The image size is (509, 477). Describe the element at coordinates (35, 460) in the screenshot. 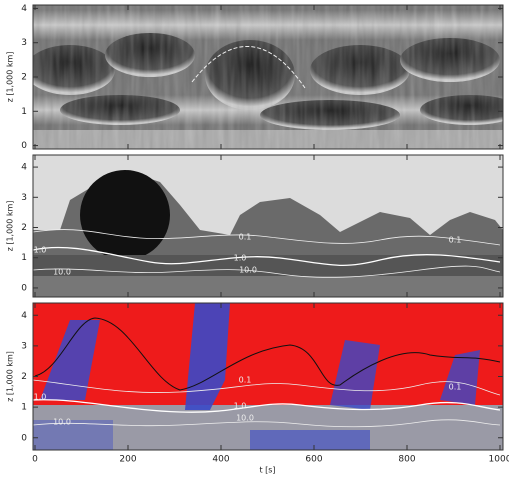

I see `x-tick-label: 0` at that location.